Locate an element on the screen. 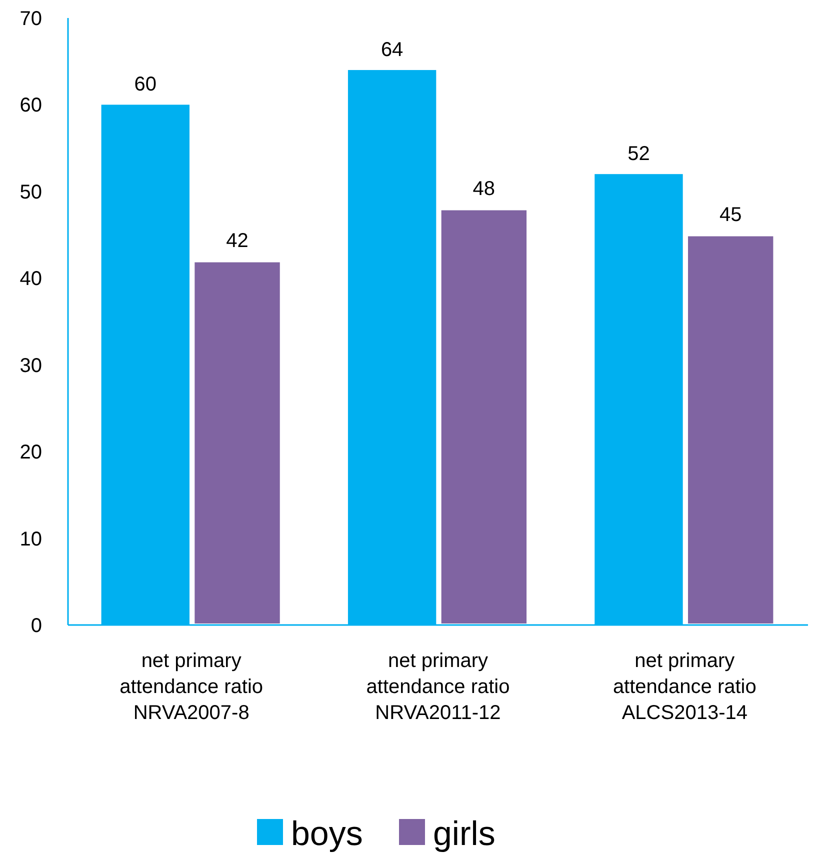  x-tick-label: net primary attendance ratio ALCS2013-14 is located at coordinates (684, 687).